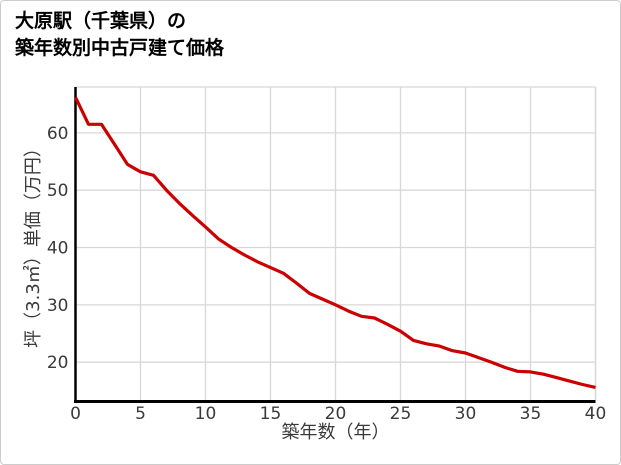  What do you see at coordinates (401, 414) in the screenshot?
I see `x-tick-label: 25` at bounding box center [401, 414].